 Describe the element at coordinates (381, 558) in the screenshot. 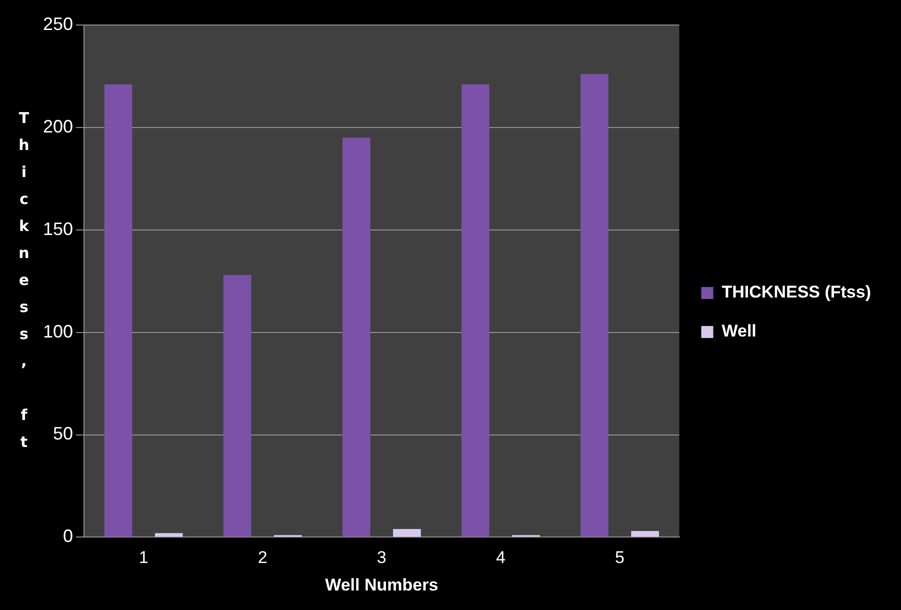

I see `x-tick-label: 3` at that location.